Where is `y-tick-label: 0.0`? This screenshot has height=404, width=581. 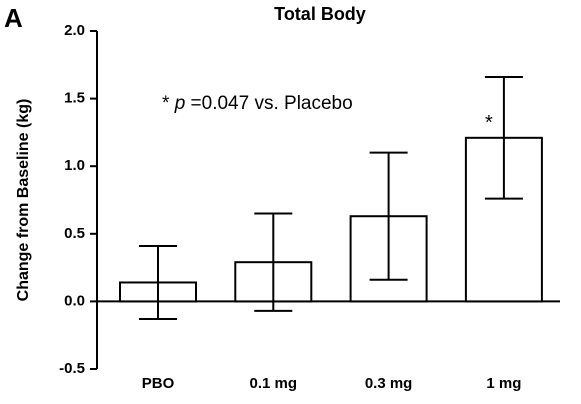
y-tick-label: 0.0 is located at coordinates (74, 300).